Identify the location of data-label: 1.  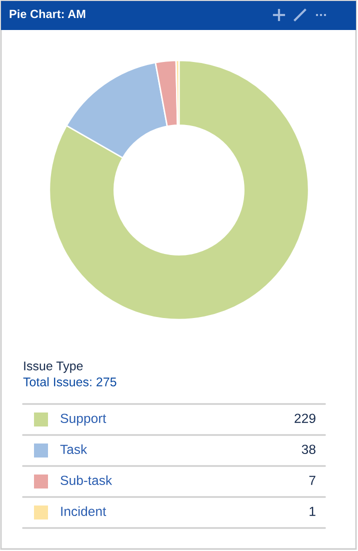
(313, 511).